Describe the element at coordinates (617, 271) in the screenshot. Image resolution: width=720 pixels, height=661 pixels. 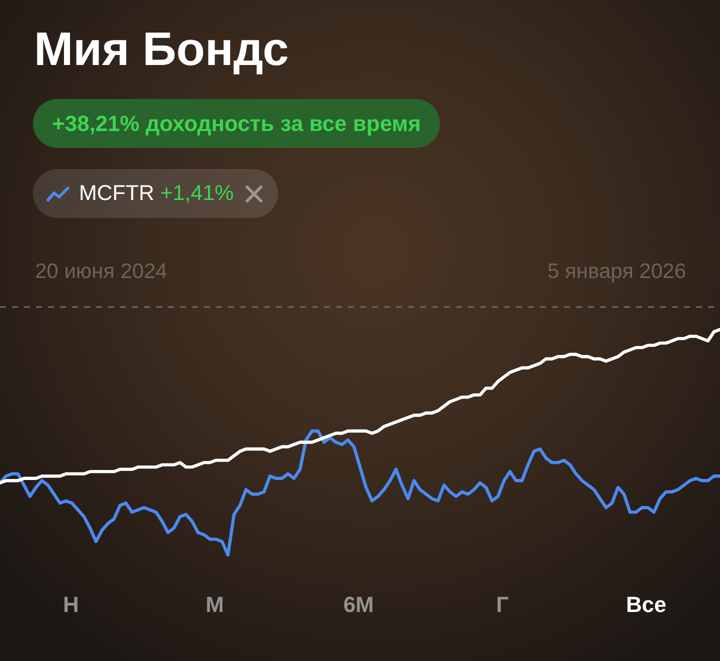
I see `text: 5 января 2026` at that location.